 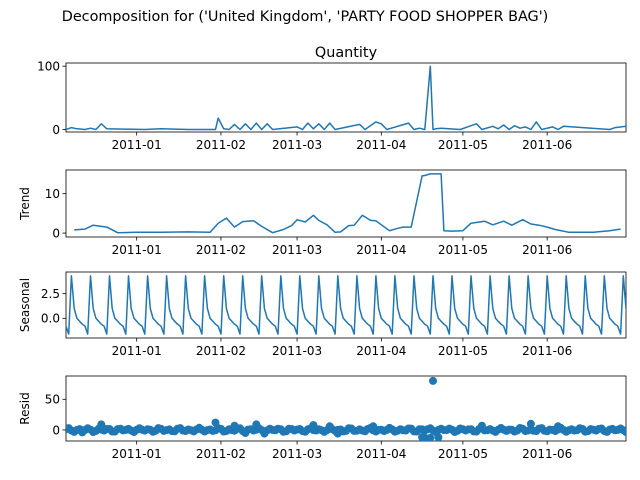 I want to click on y-axis-label: Trend, so click(x=25, y=204).